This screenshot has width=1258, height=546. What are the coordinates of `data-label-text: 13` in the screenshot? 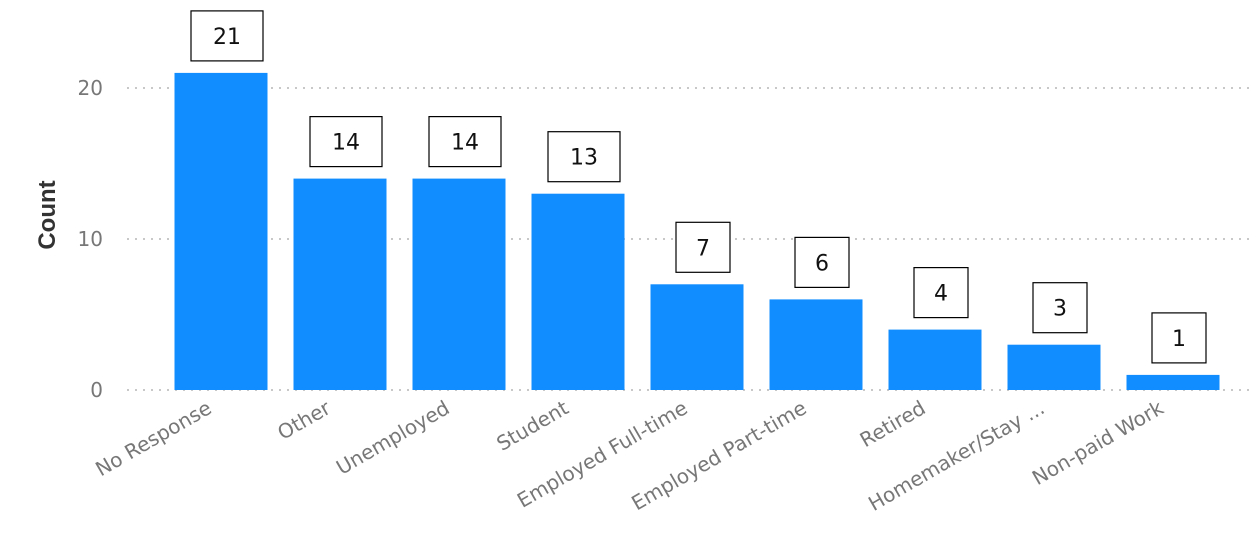 It's located at (584, 158).